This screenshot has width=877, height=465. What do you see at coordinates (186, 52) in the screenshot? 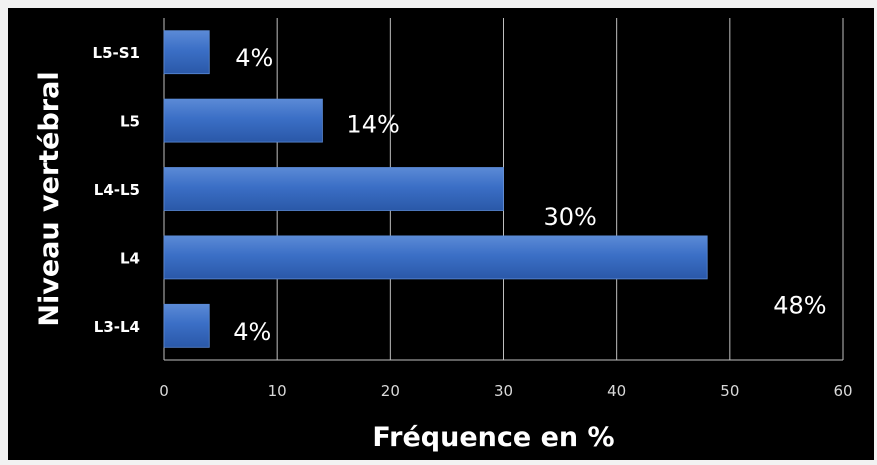
I see `bar-l5-s1` at bounding box center [186, 52].